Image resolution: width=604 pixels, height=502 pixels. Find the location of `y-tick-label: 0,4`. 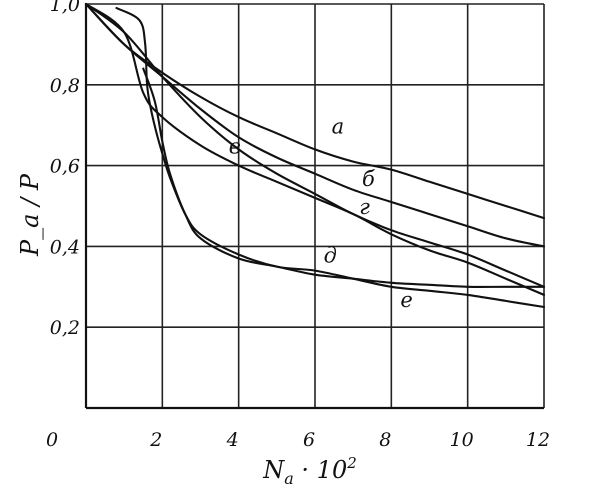

y-tick-label: 0,4 is located at coordinates (65, 247).